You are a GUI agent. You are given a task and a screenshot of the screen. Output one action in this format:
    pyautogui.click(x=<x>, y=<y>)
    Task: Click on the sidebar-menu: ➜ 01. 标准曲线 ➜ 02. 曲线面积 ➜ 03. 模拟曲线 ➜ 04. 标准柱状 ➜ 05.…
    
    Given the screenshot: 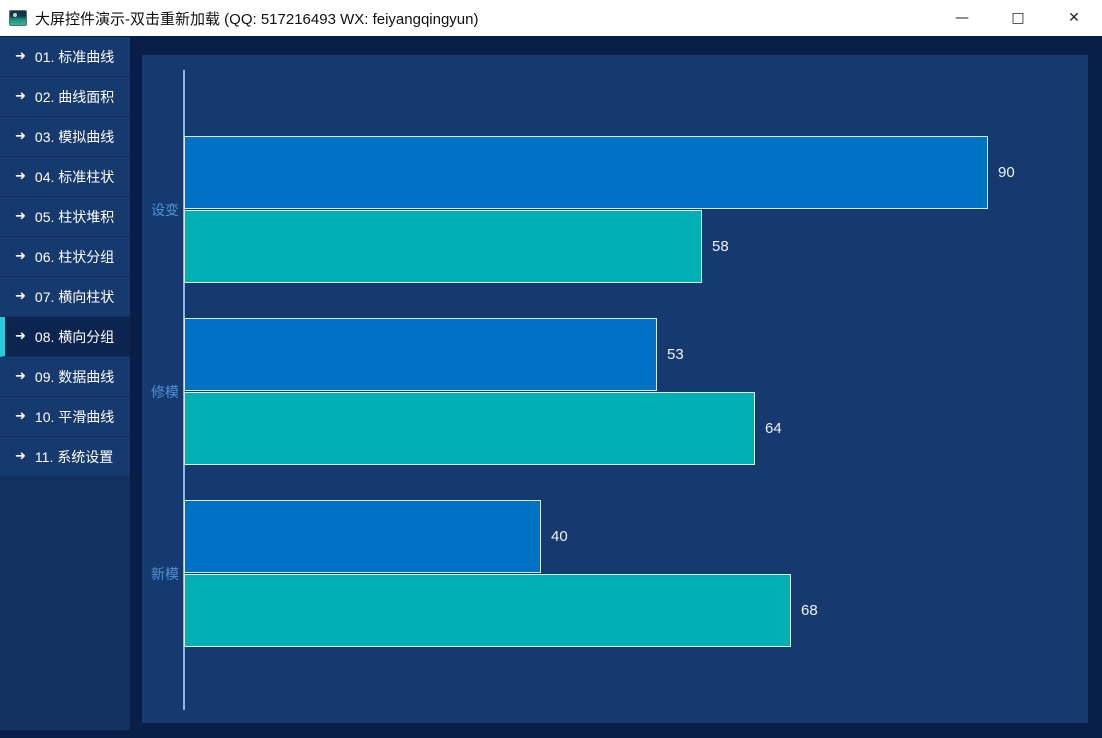 What is the action you would take?
    pyautogui.click(x=65, y=383)
    